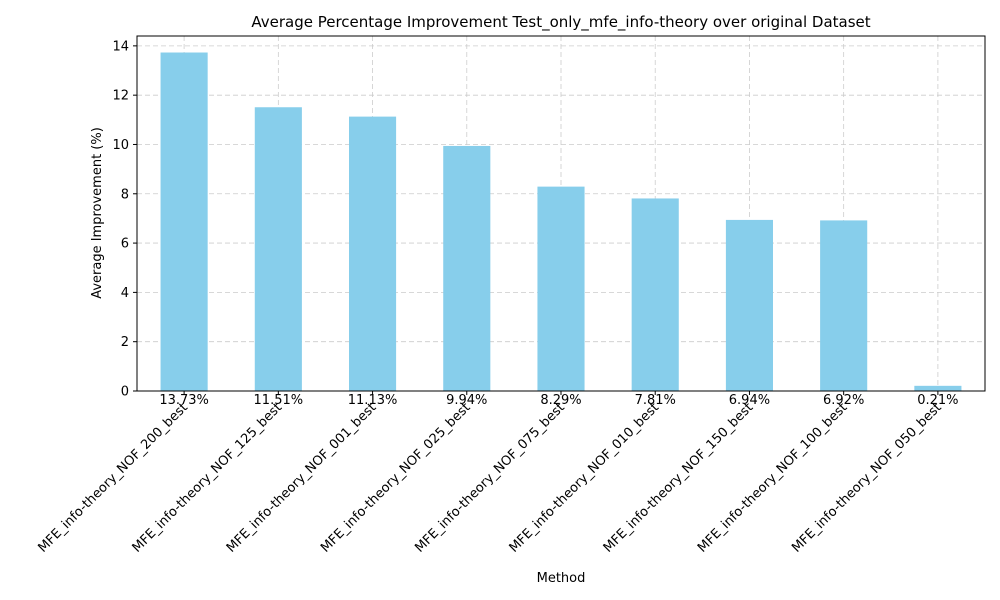 This screenshot has height=600, width=1000. I want to click on x-tick-label: MFE_info-theory_NOF_001_best, so click(302, 478).